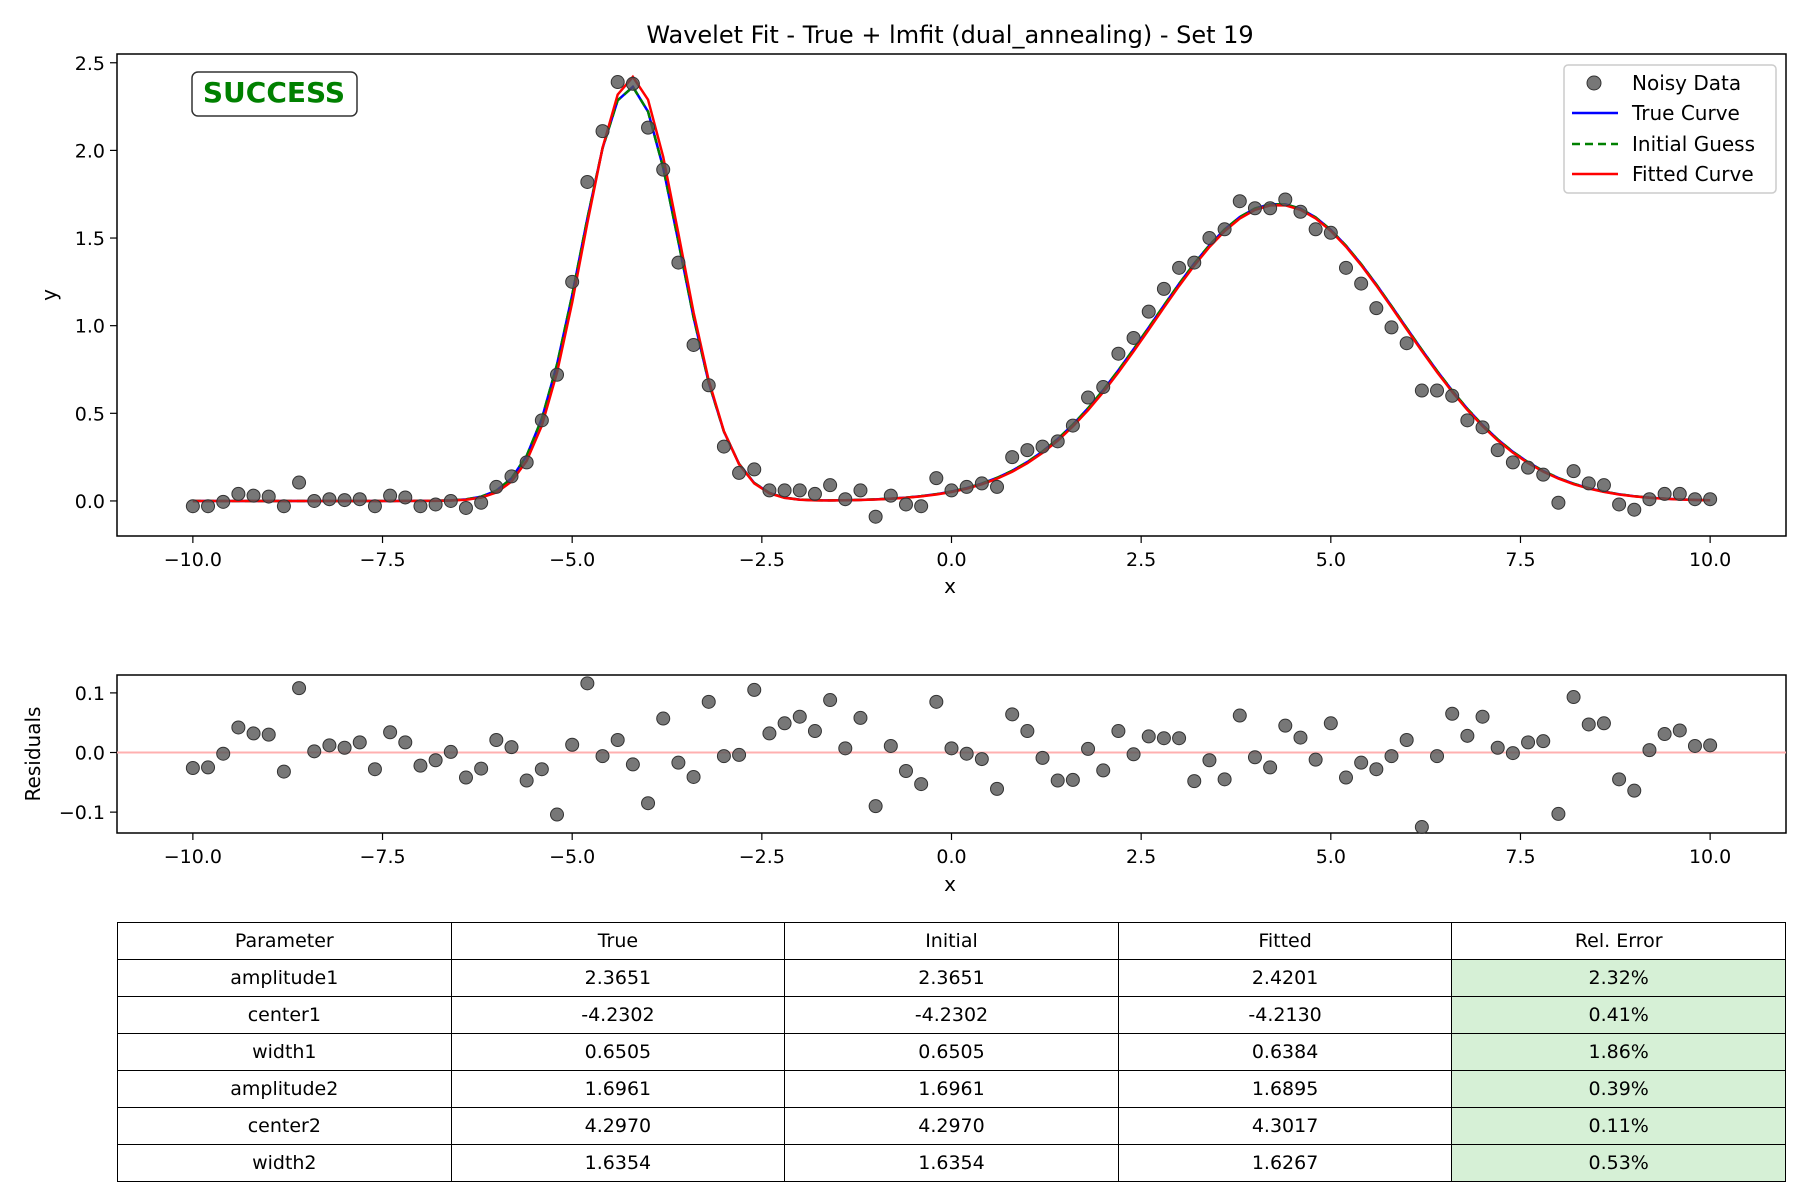 Image resolution: width=1800 pixels, height=1200 pixels. What do you see at coordinates (1285, 978) in the screenshot?
I see `table-cell: 2.4201` at bounding box center [1285, 978].